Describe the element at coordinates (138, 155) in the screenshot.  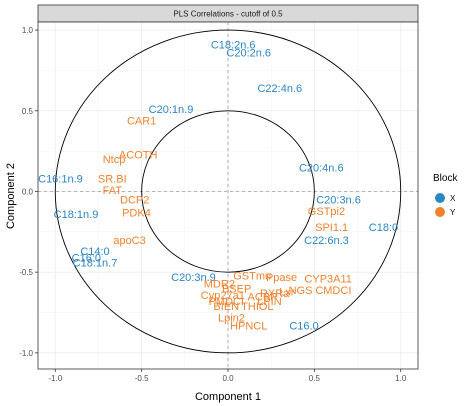
I see `variable-label: ACOTH` at that location.